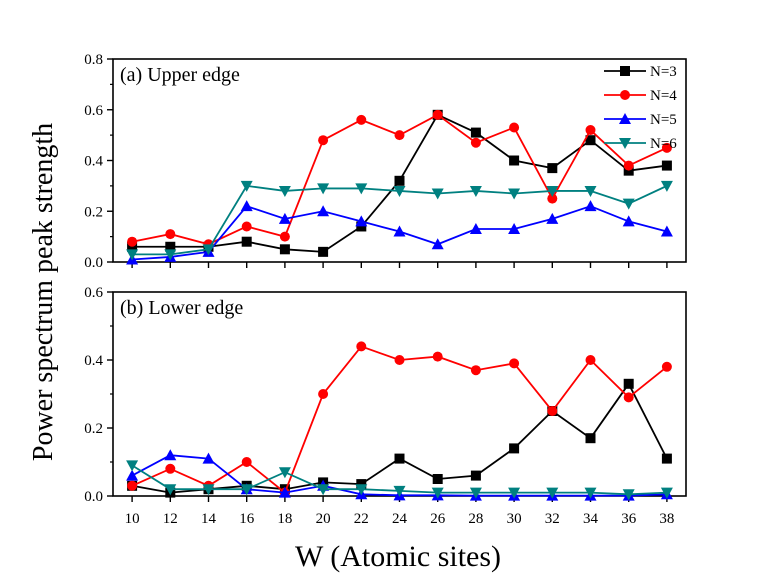 The image size is (764, 586). What do you see at coordinates (663, 120) in the screenshot?
I see `legend-label: N=5` at bounding box center [663, 120].